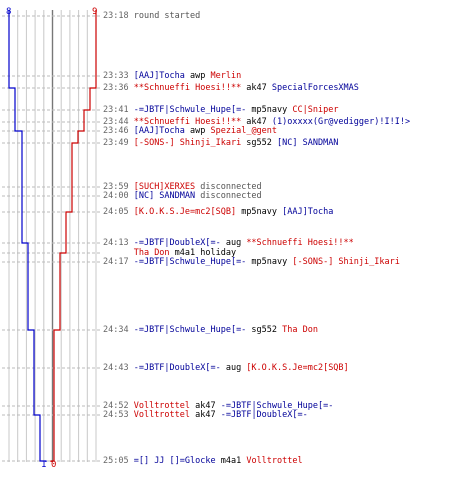 The image size is (450, 500). Describe the element at coordinates (43, 465) in the screenshot. I see `blue-bottom-score: 1` at that location.